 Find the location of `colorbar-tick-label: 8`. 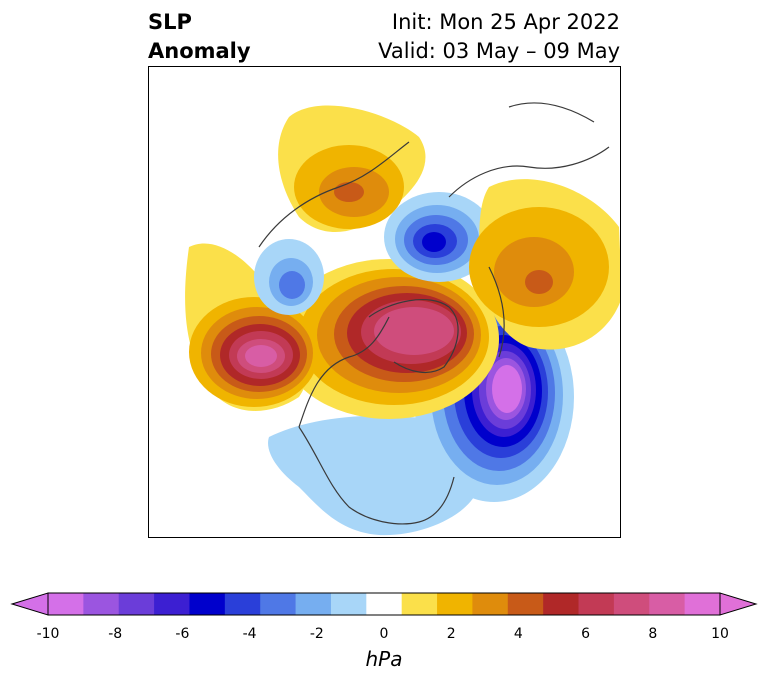

colorbar-tick-label: 8 is located at coordinates (653, 634).